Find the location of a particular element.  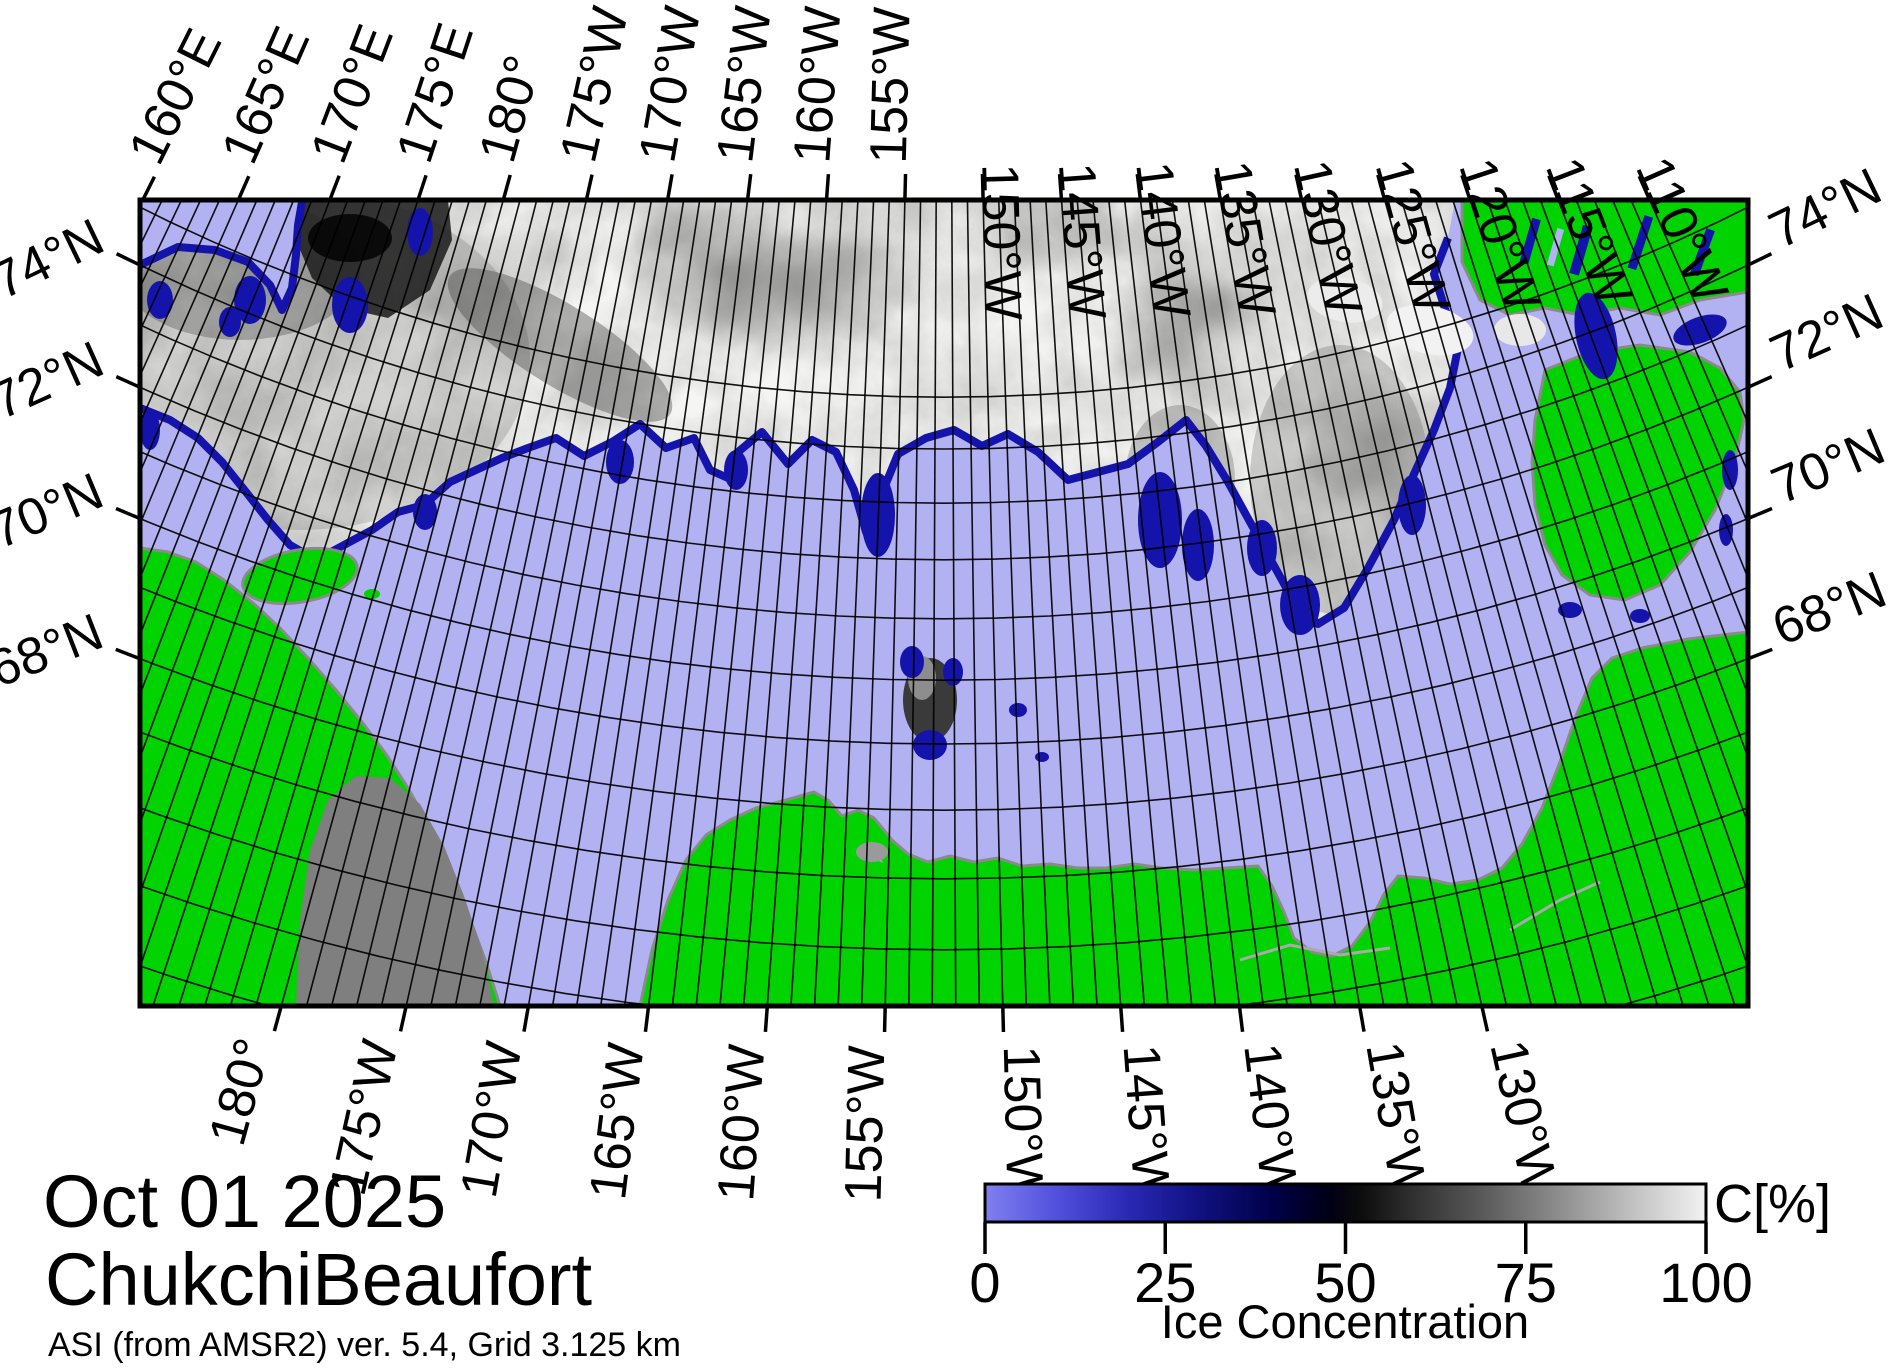

colorbar-axis-label: Ice Concentration is located at coordinates (1345, 1321).